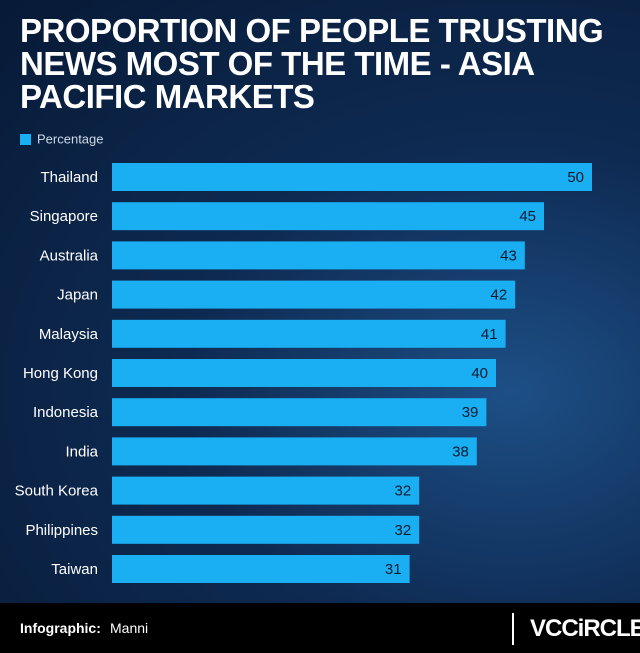 This screenshot has width=640, height=653. I want to click on y-tick-label: Indonesia, so click(66, 412).